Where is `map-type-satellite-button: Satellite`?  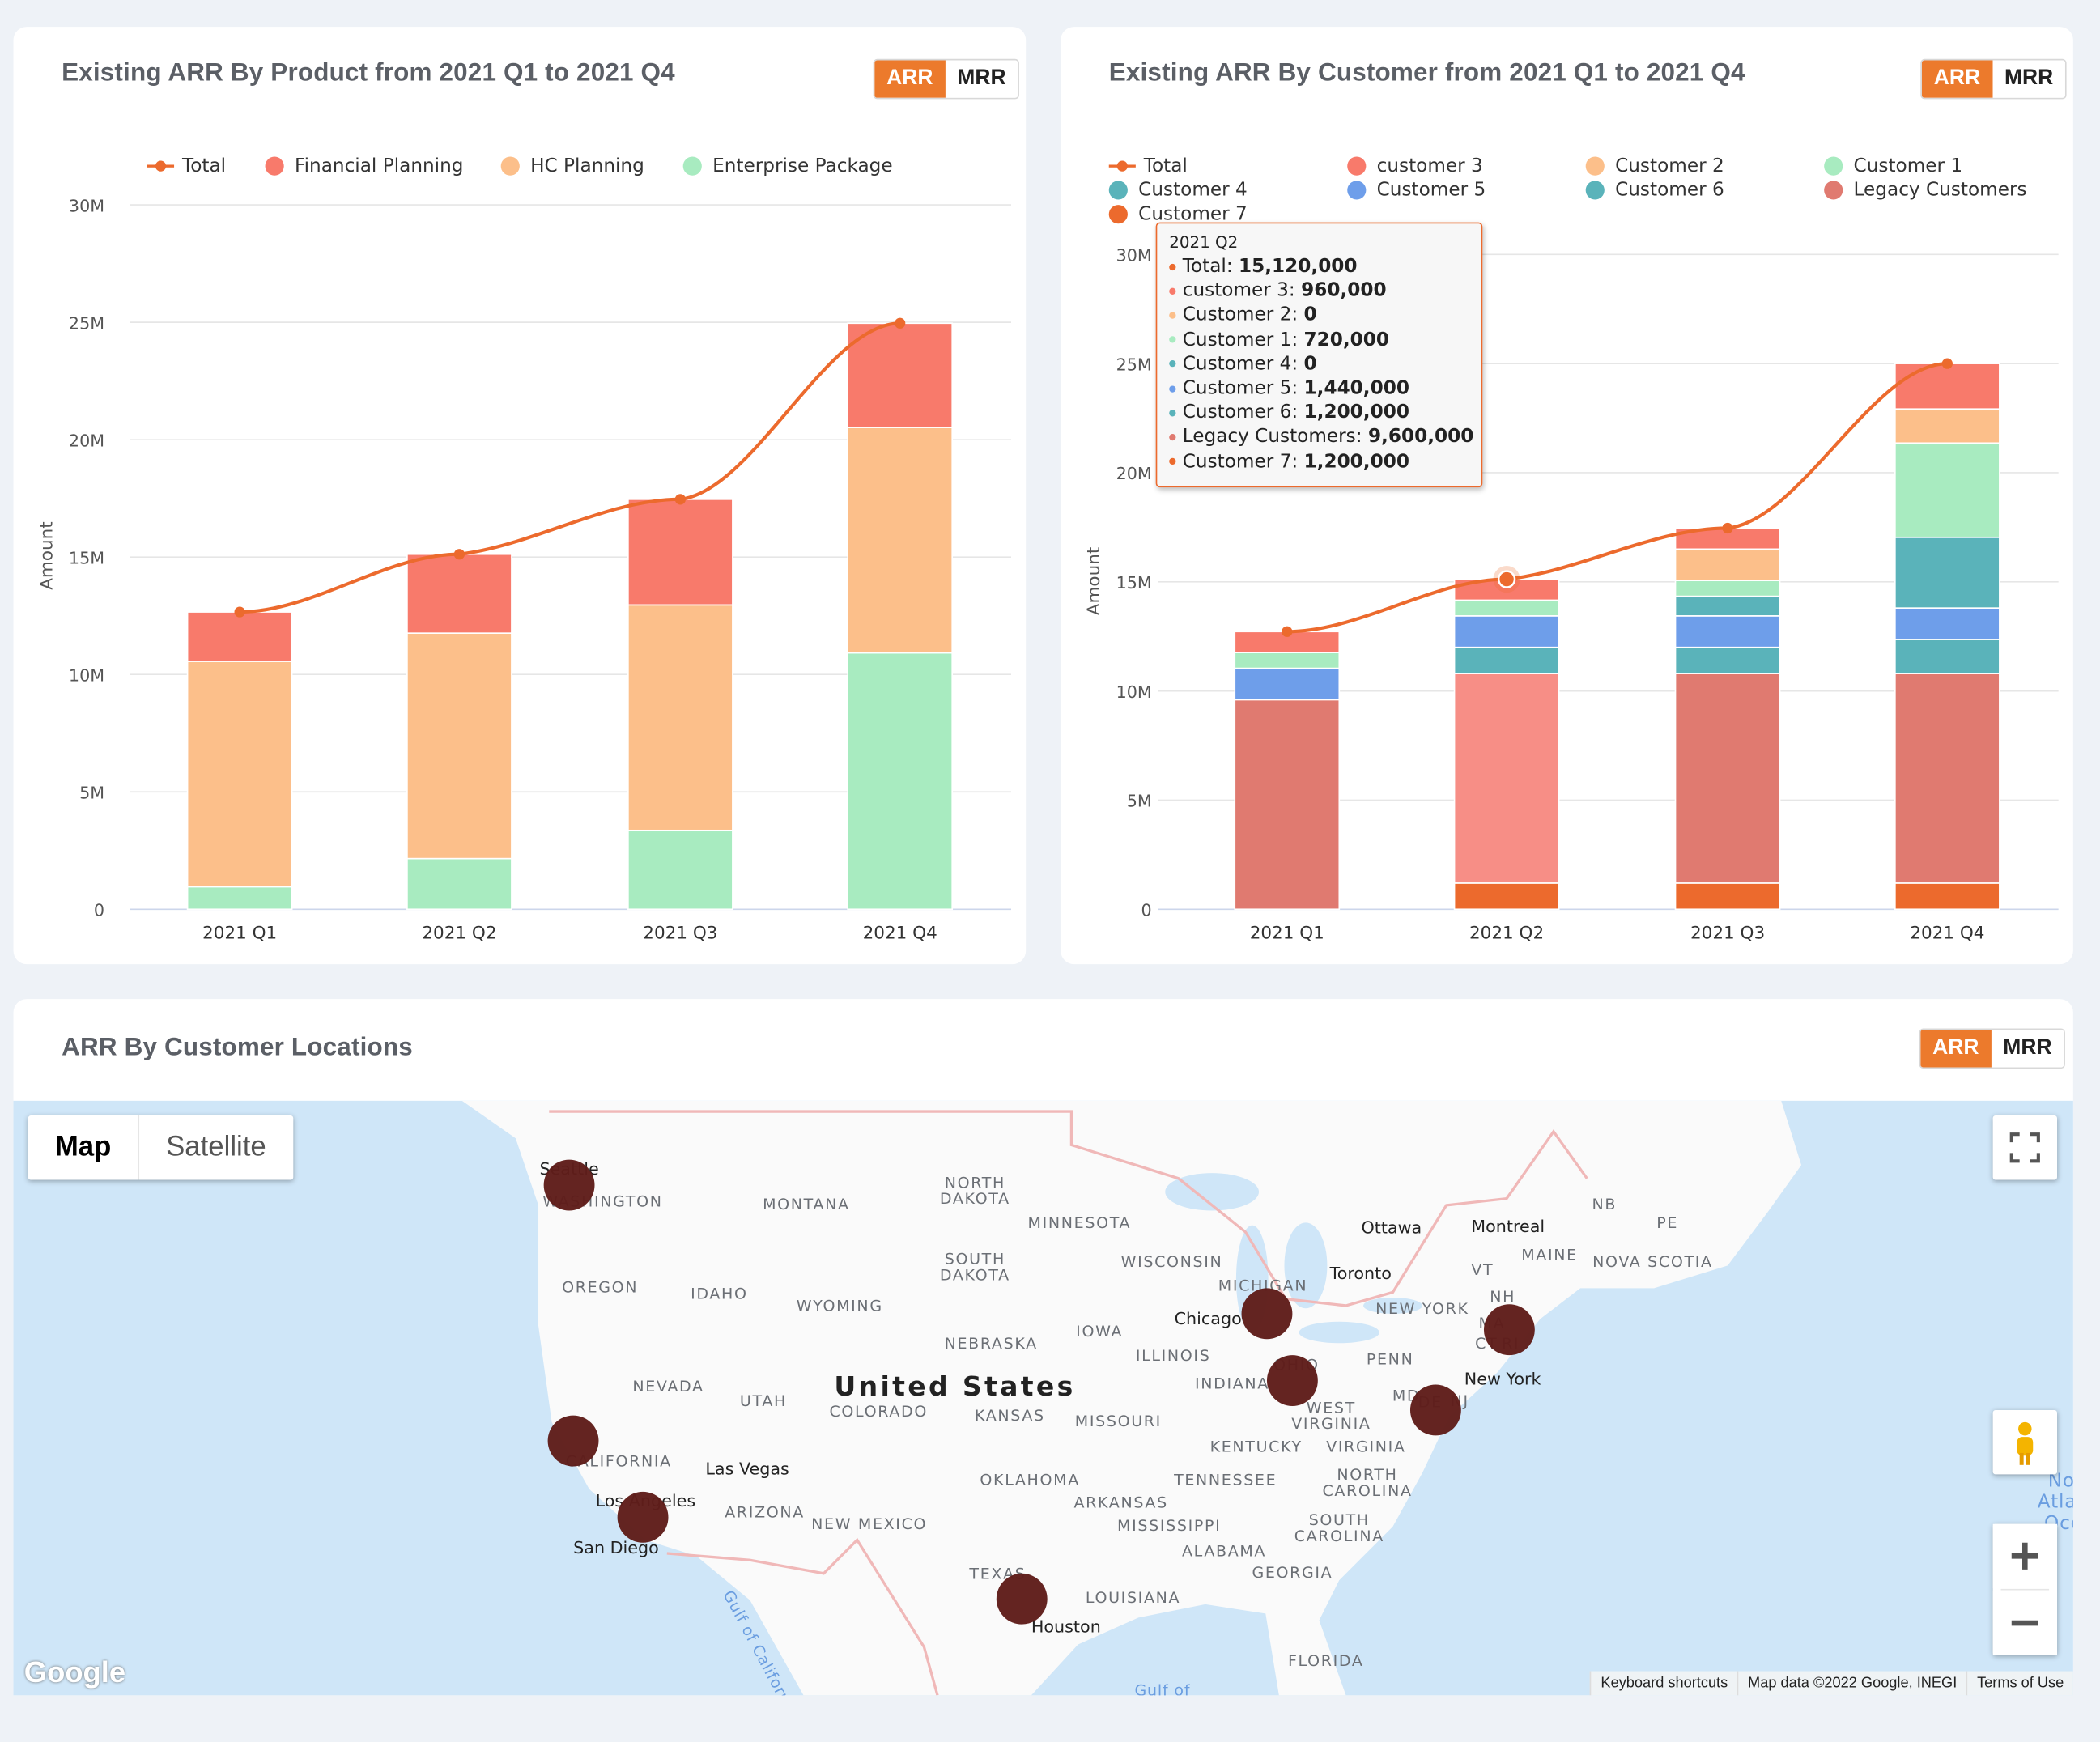
map-type-satellite-button: Satellite is located at coordinates (216, 1146).